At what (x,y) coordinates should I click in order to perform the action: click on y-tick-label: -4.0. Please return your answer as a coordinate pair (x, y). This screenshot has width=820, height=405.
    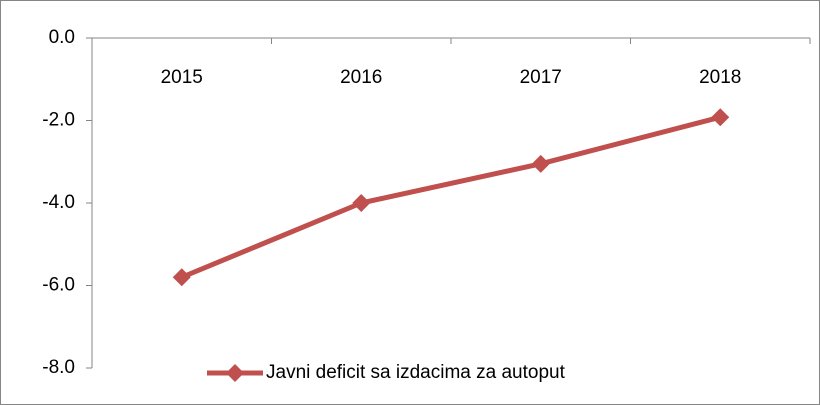
    Looking at the image, I should click on (58, 202).